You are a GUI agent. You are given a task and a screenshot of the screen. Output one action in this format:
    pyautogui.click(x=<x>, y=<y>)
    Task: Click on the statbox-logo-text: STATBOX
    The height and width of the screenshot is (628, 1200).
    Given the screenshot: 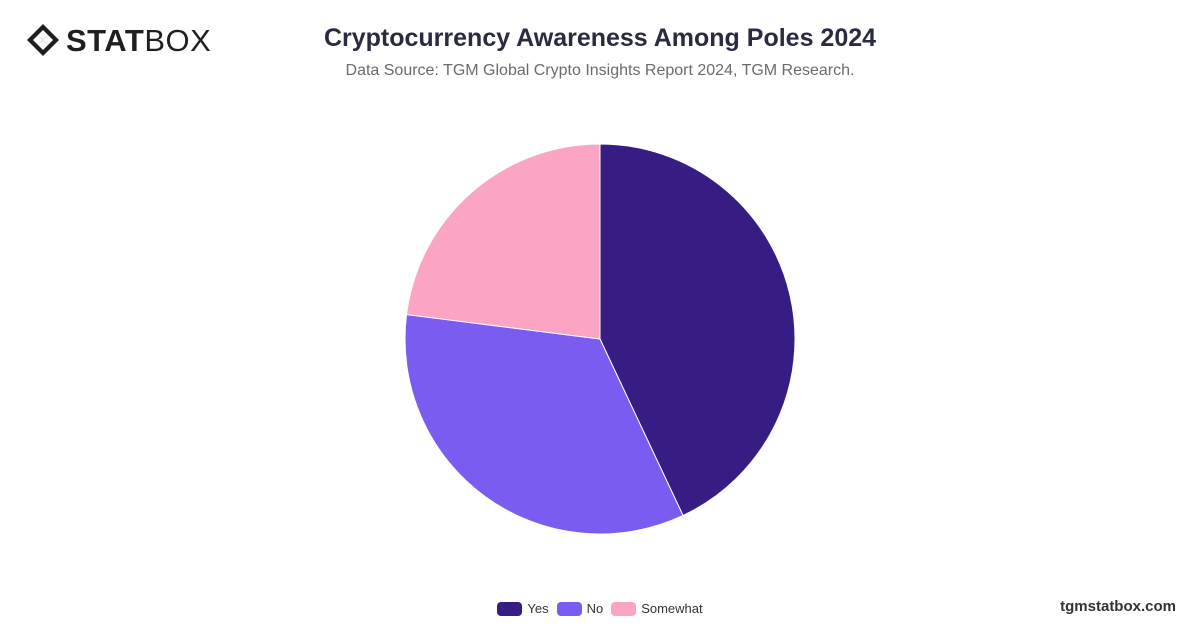 What is the action you would take?
    pyautogui.click(x=138, y=40)
    